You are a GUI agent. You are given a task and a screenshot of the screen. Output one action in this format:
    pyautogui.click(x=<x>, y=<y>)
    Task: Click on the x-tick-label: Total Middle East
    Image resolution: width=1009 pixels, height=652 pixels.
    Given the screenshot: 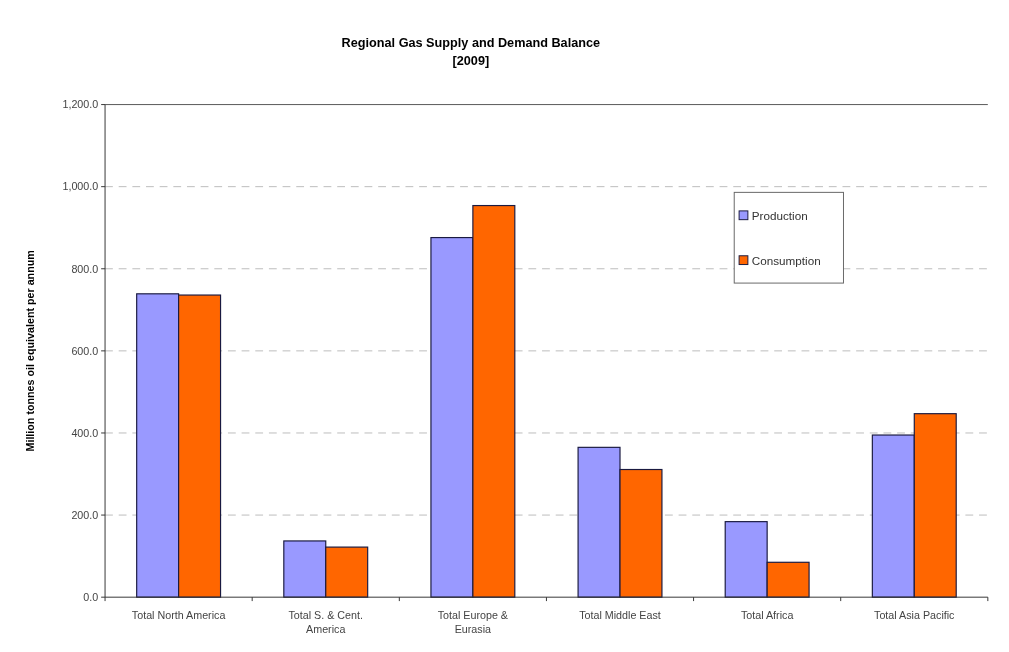 What is the action you would take?
    pyautogui.click(x=620, y=614)
    